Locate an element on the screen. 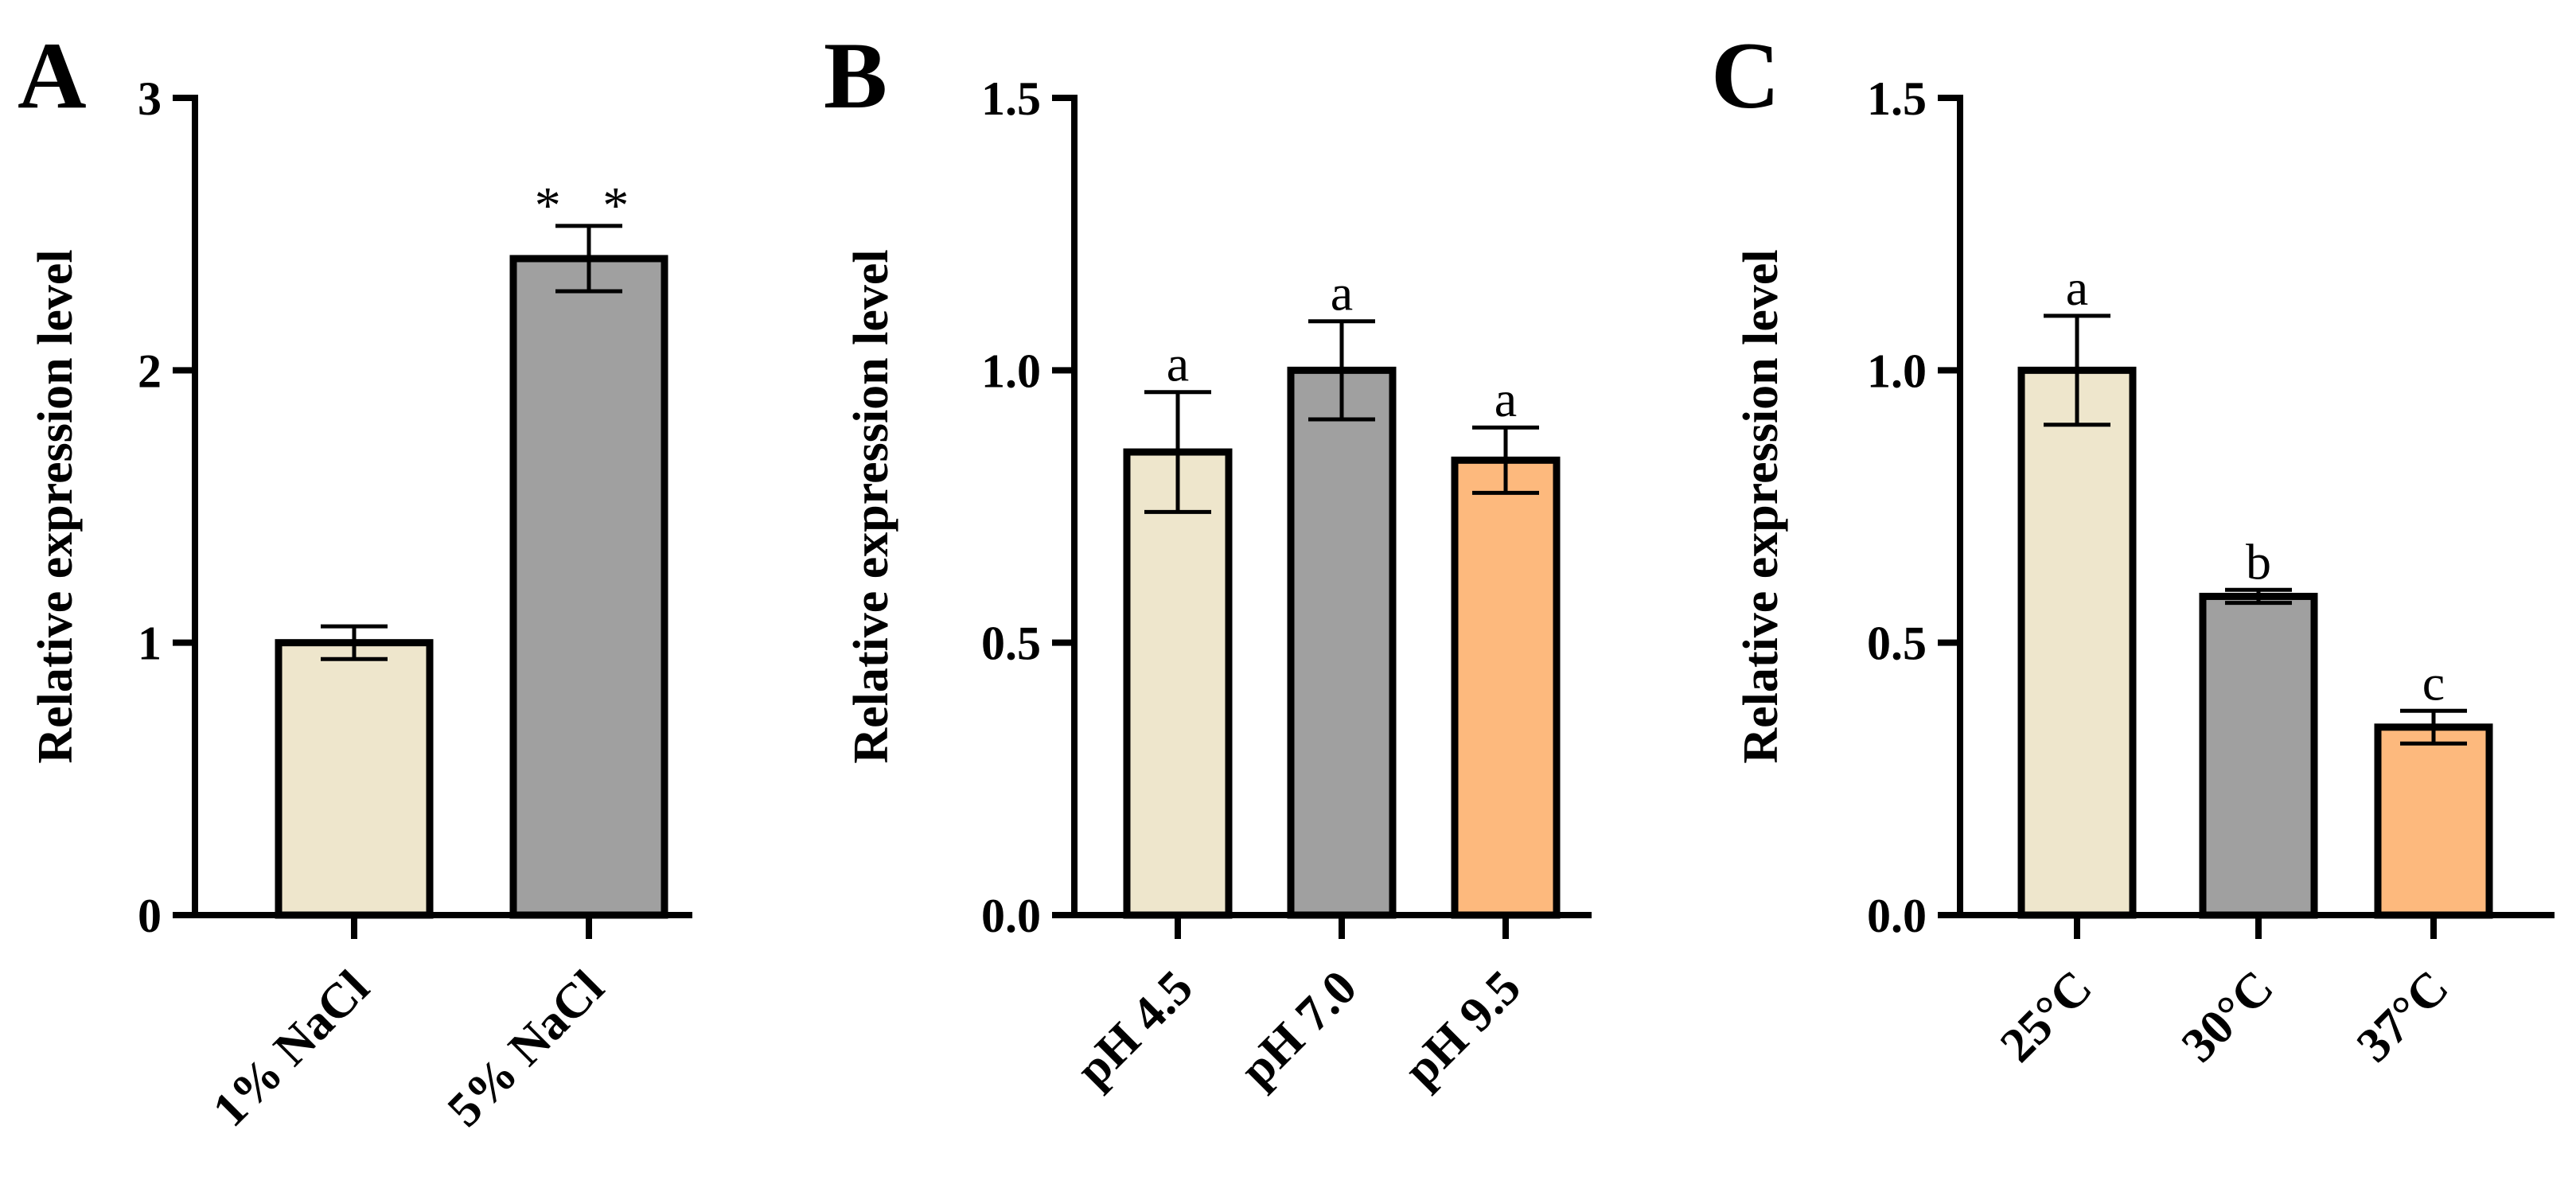  x-category-label: pH 4.5 is located at coordinates (1134, 1028).